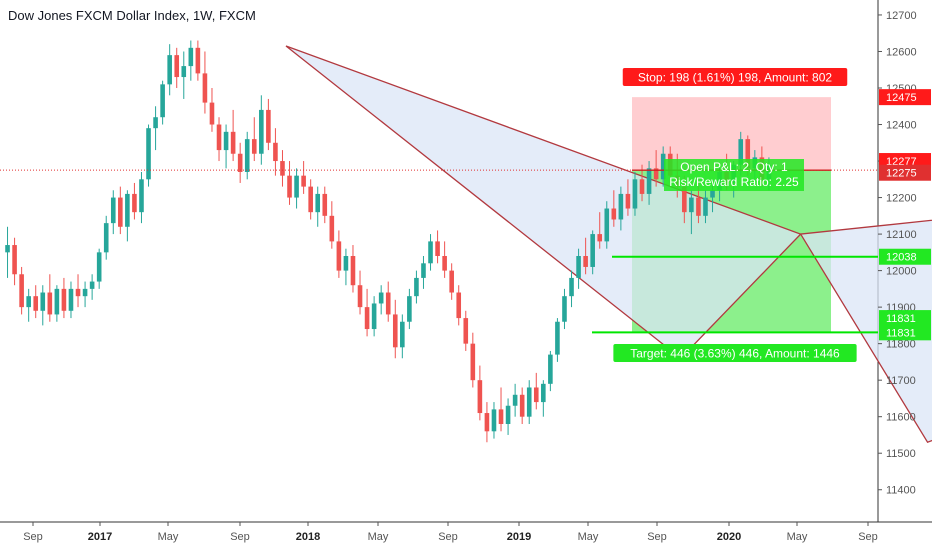  Describe the element at coordinates (901, 16) in the screenshot. I see `price-tick-label: 12700` at that location.